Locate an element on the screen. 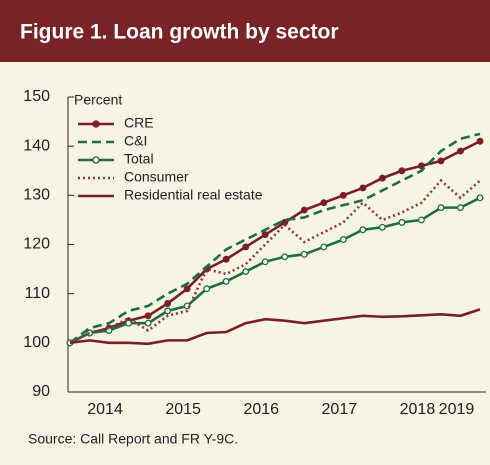  source-note: Source: Call Report and FR Y-9C. is located at coordinates (133, 439).